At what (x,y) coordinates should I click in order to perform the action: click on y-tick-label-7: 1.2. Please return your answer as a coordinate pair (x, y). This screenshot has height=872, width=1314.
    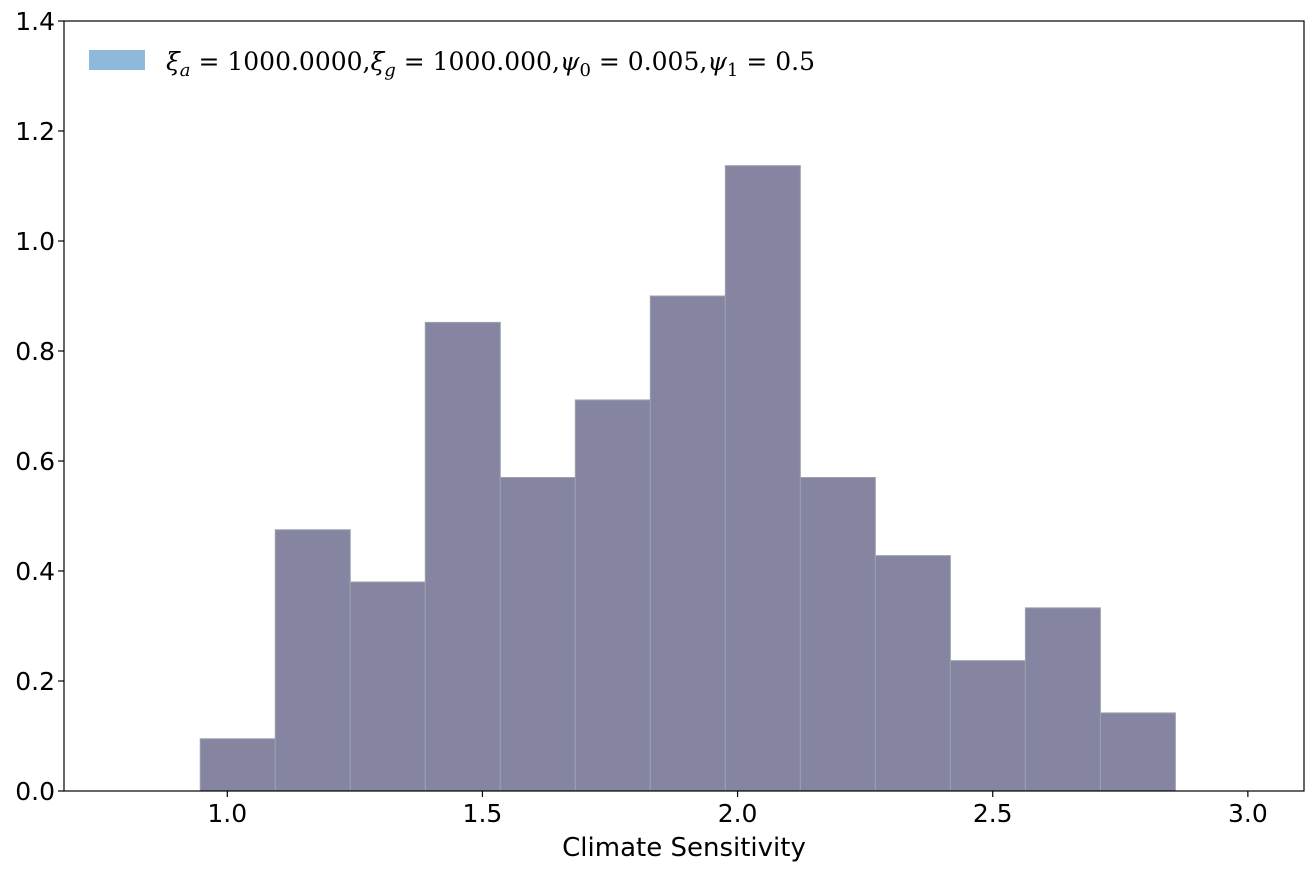
    Looking at the image, I should click on (35, 131).